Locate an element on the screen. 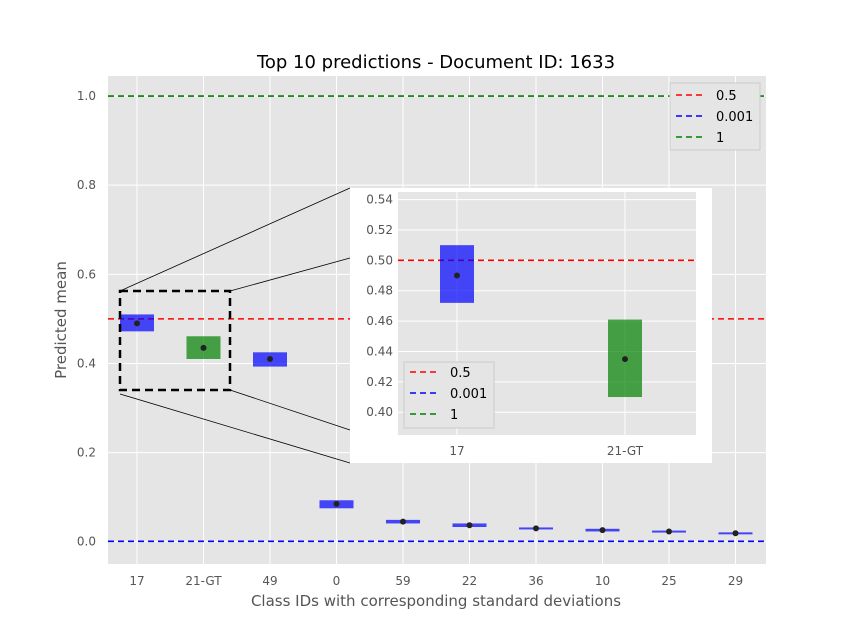 This screenshot has width=853, height=636. mean-marker-21-GT is located at coordinates (203, 347).